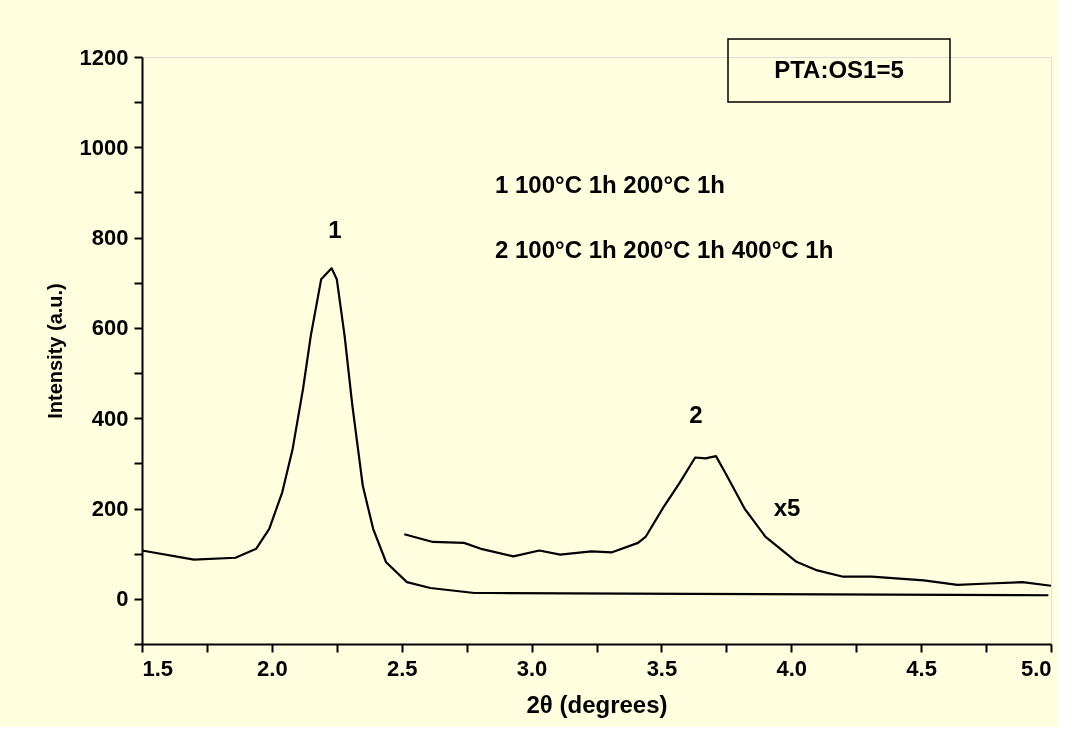  What do you see at coordinates (662, 668) in the screenshot?
I see `x-tick-label: 3.5` at bounding box center [662, 668].